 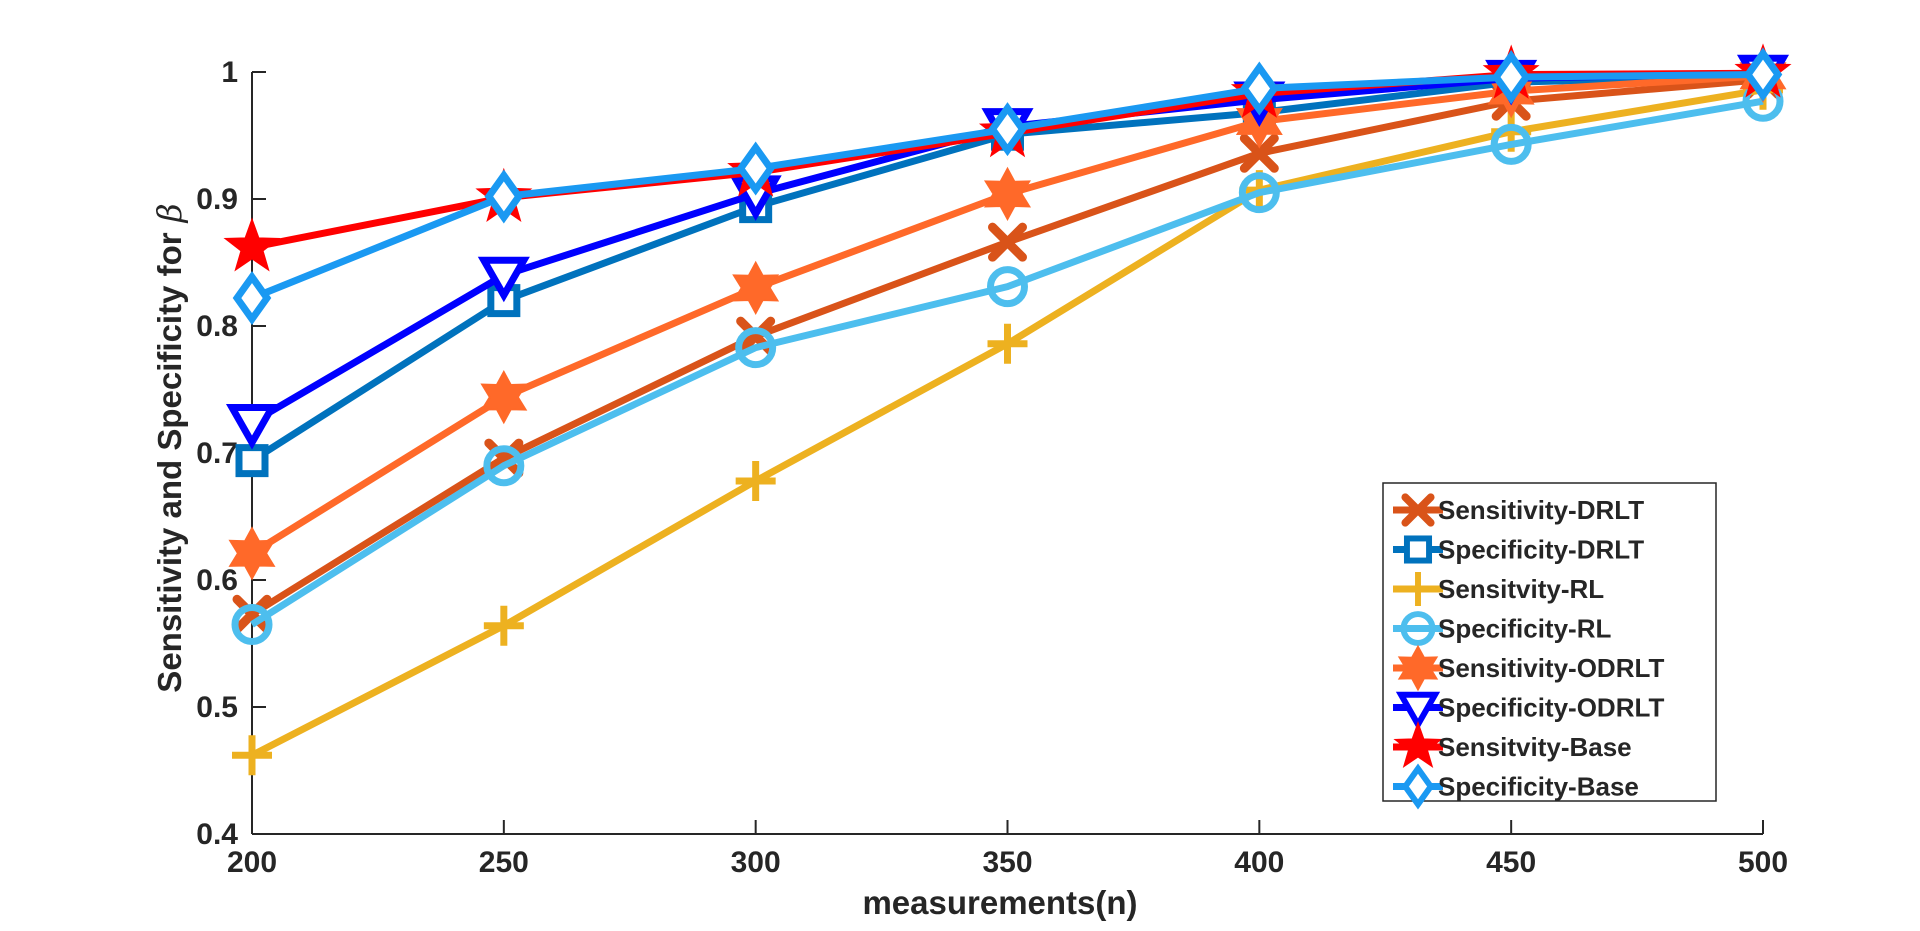 I want to click on legend-entry: Sensitvity-Base, so click(x=1512, y=744).